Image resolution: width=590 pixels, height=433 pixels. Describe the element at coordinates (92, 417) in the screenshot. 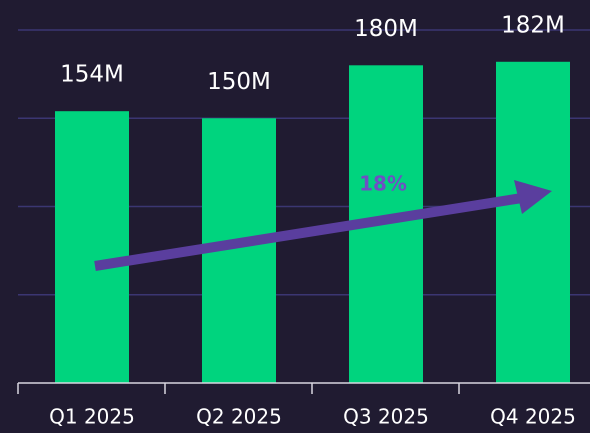

I see `x-tick-label: Q1 2025` at that location.